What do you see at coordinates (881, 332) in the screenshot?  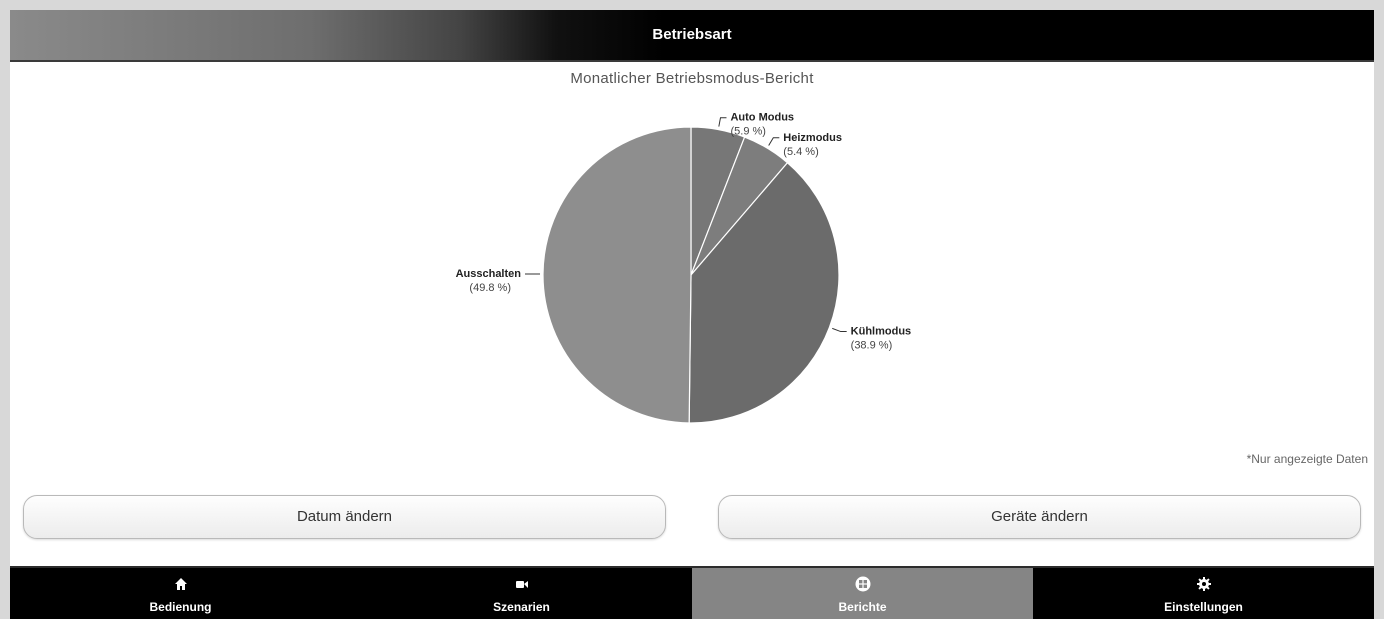 I see `slice-label-2: Kühlmodus` at bounding box center [881, 332].